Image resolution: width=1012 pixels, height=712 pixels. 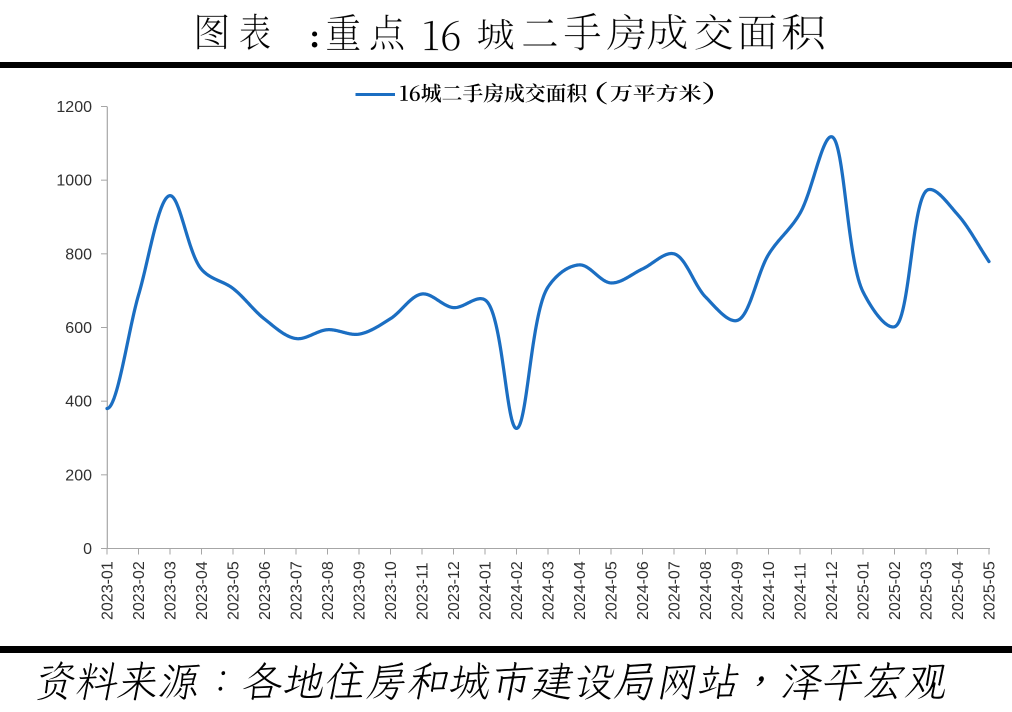 I want to click on svg-text: 2024-06, so click(x=643, y=590).